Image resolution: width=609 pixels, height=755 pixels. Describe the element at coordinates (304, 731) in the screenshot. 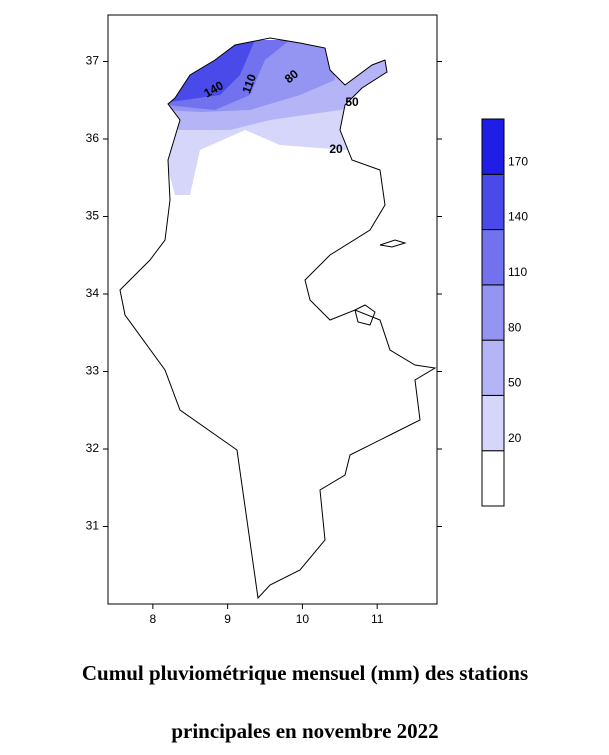

I see `caption-line: principales en novembre 2022` at that location.